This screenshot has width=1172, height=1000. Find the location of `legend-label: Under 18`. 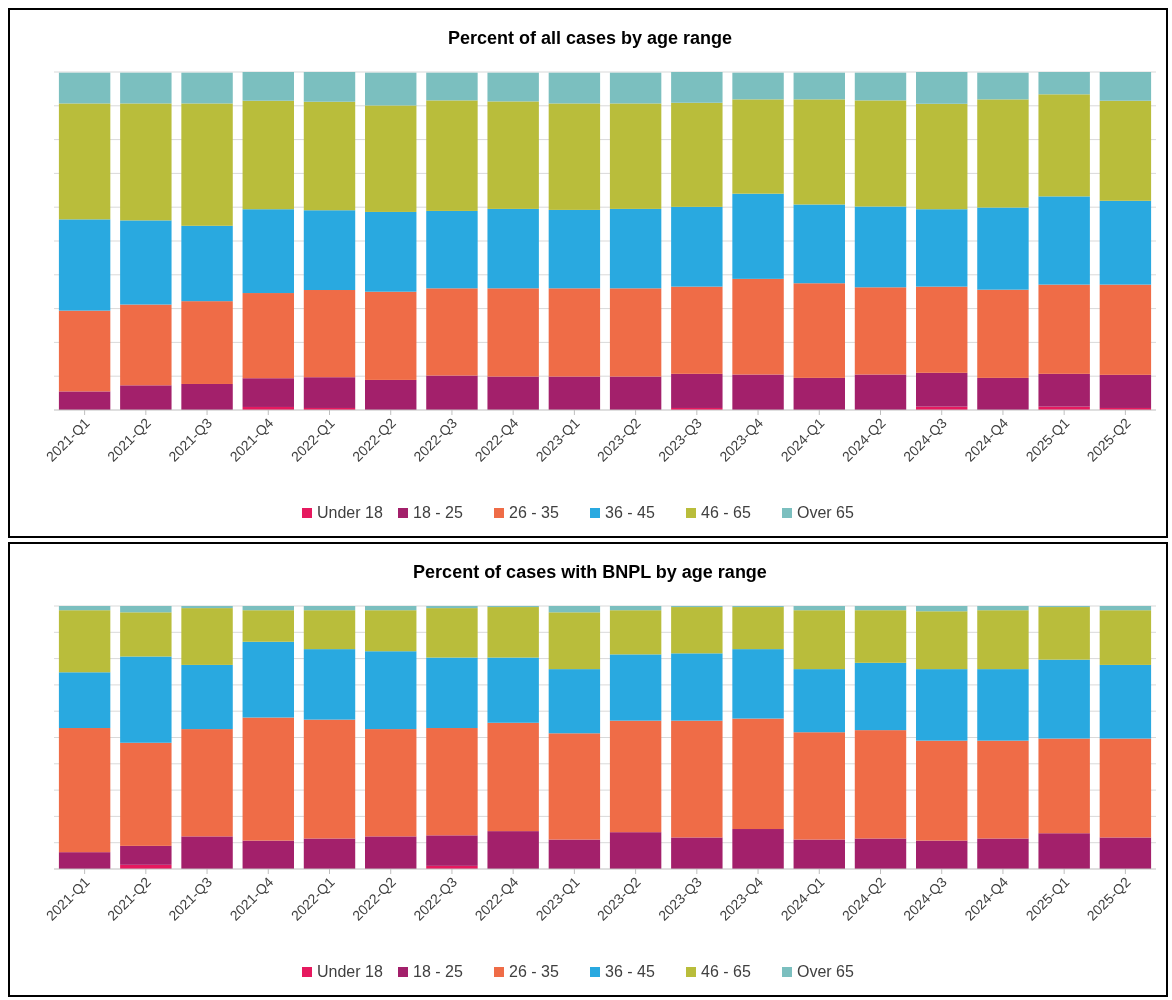

legend-label: Under 18 is located at coordinates (350, 971).